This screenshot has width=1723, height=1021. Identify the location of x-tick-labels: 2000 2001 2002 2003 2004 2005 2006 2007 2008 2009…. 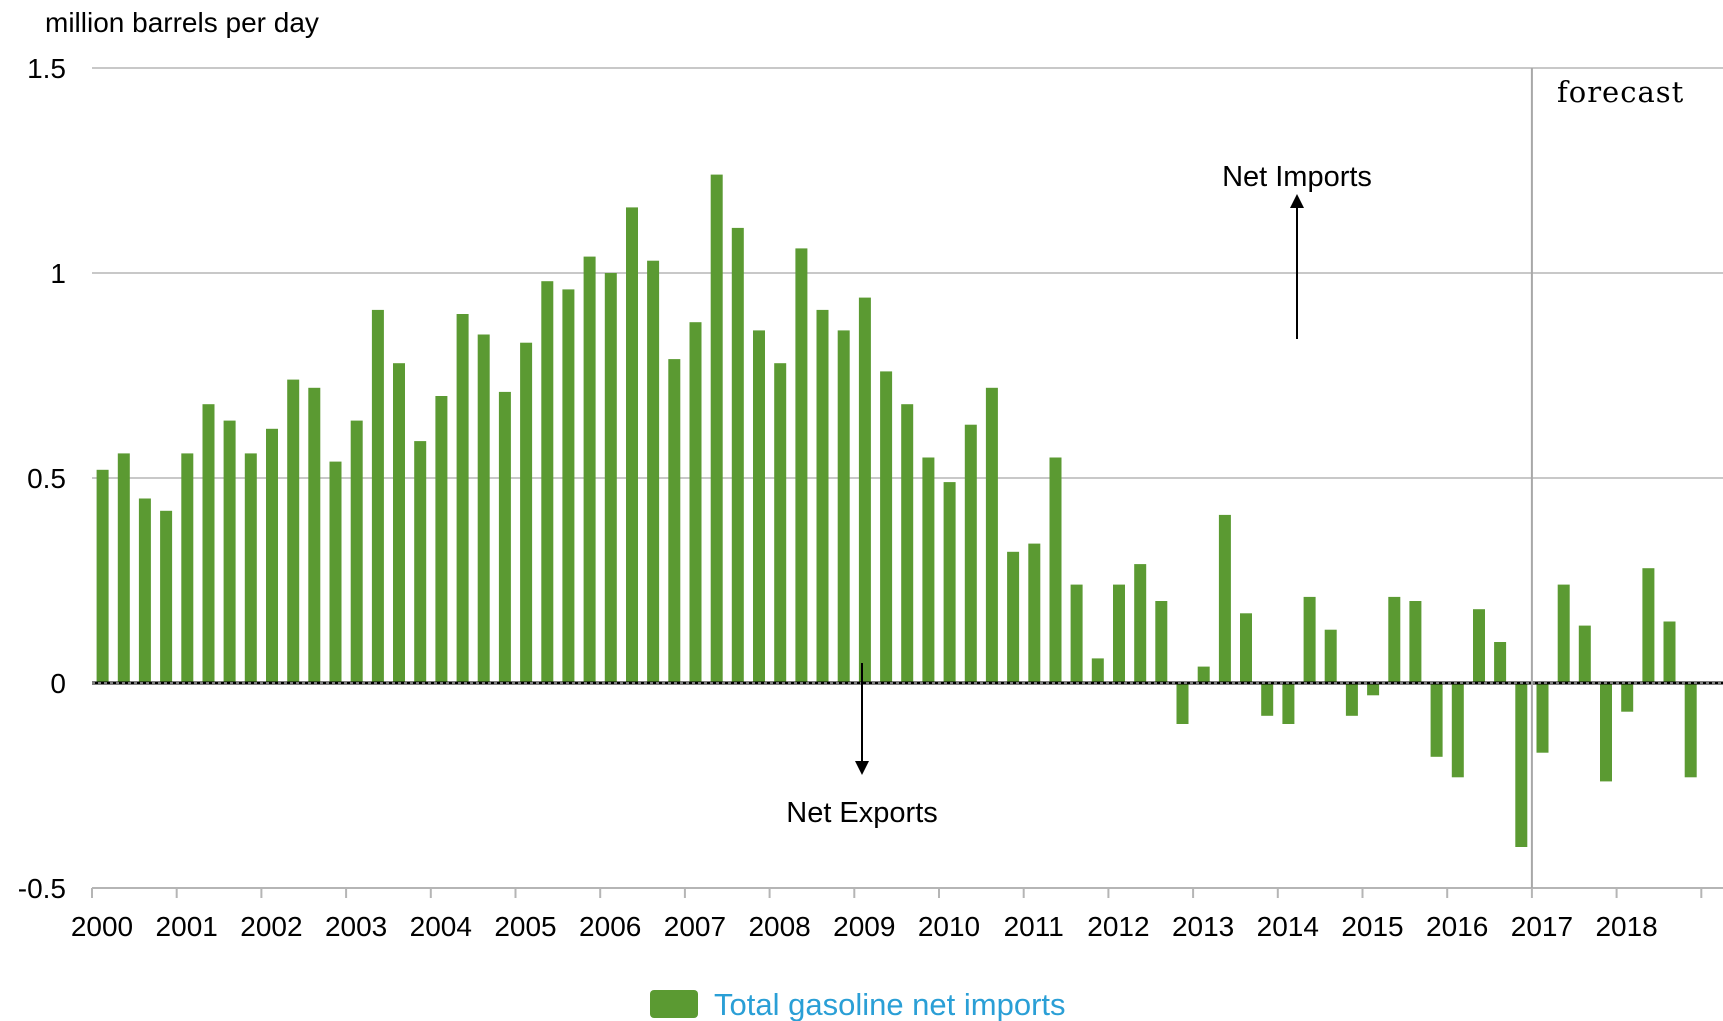
(887, 915).